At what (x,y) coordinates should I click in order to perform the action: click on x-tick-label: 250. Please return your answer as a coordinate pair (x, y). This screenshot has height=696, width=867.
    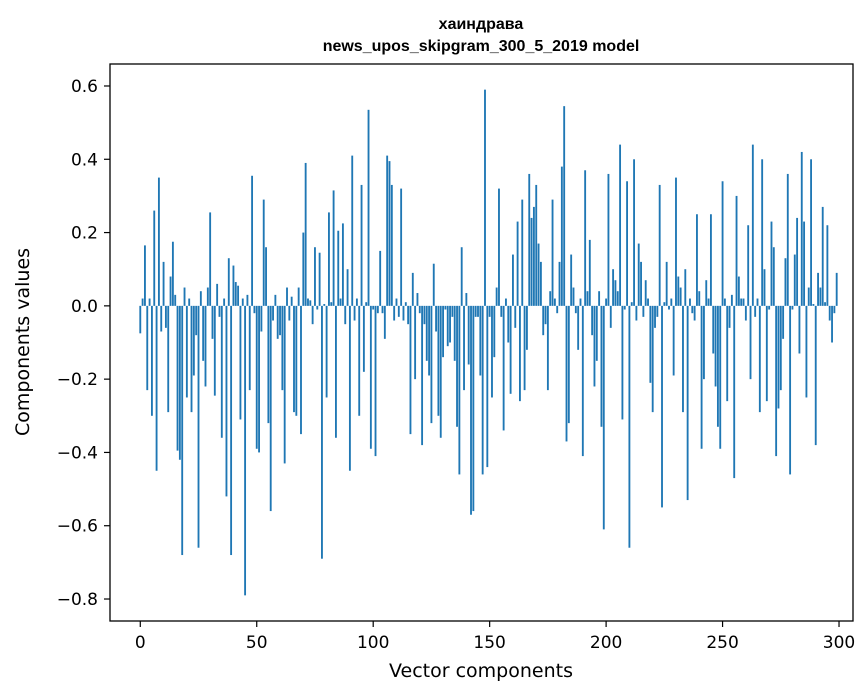
    Looking at the image, I should click on (722, 643).